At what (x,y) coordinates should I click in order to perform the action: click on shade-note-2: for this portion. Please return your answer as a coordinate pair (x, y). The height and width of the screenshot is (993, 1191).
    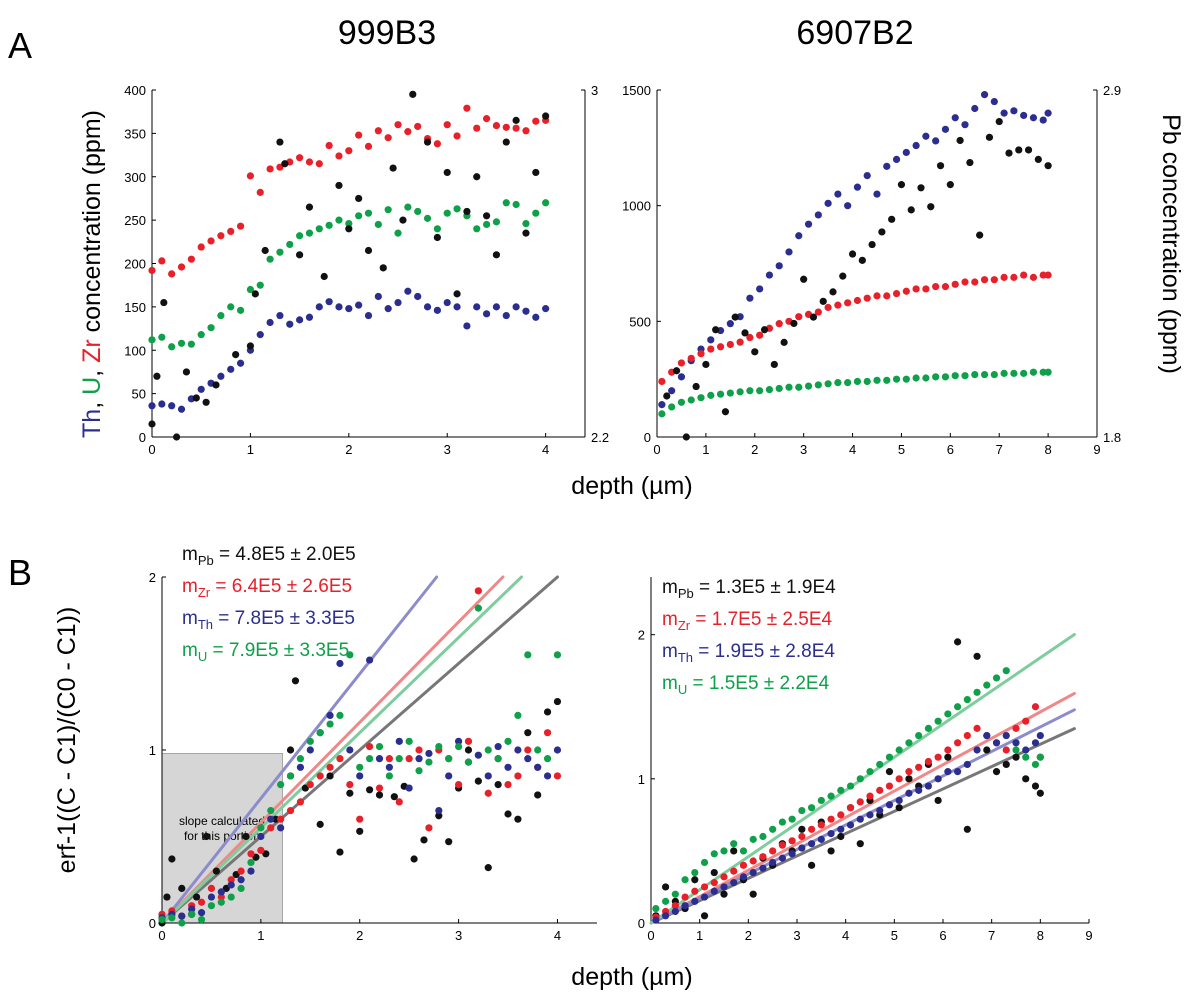
    Looking at the image, I should click on (222, 836).